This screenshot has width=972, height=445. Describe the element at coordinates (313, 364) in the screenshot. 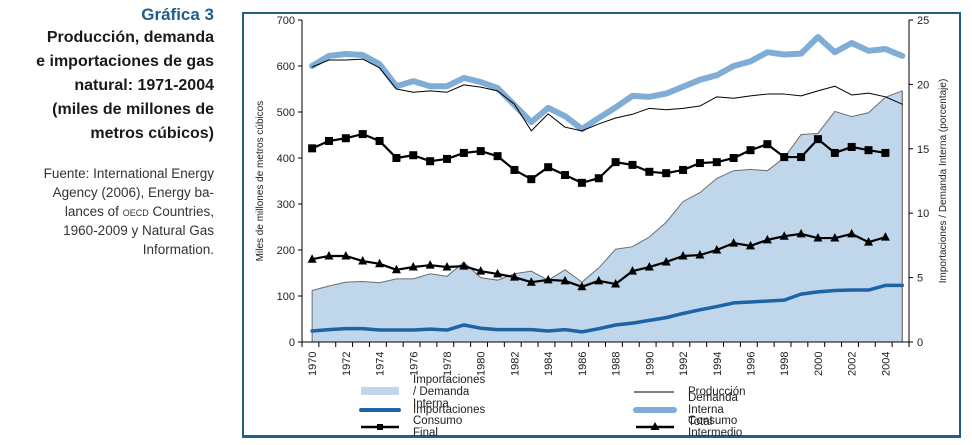

I see `x-tick-label: 1970` at that location.